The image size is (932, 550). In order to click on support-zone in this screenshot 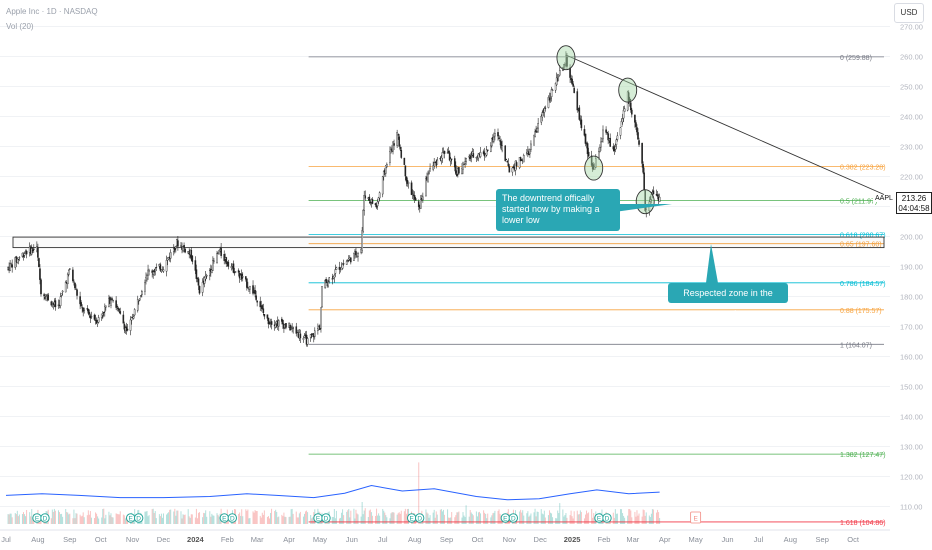, I will do `click(448, 242)`.